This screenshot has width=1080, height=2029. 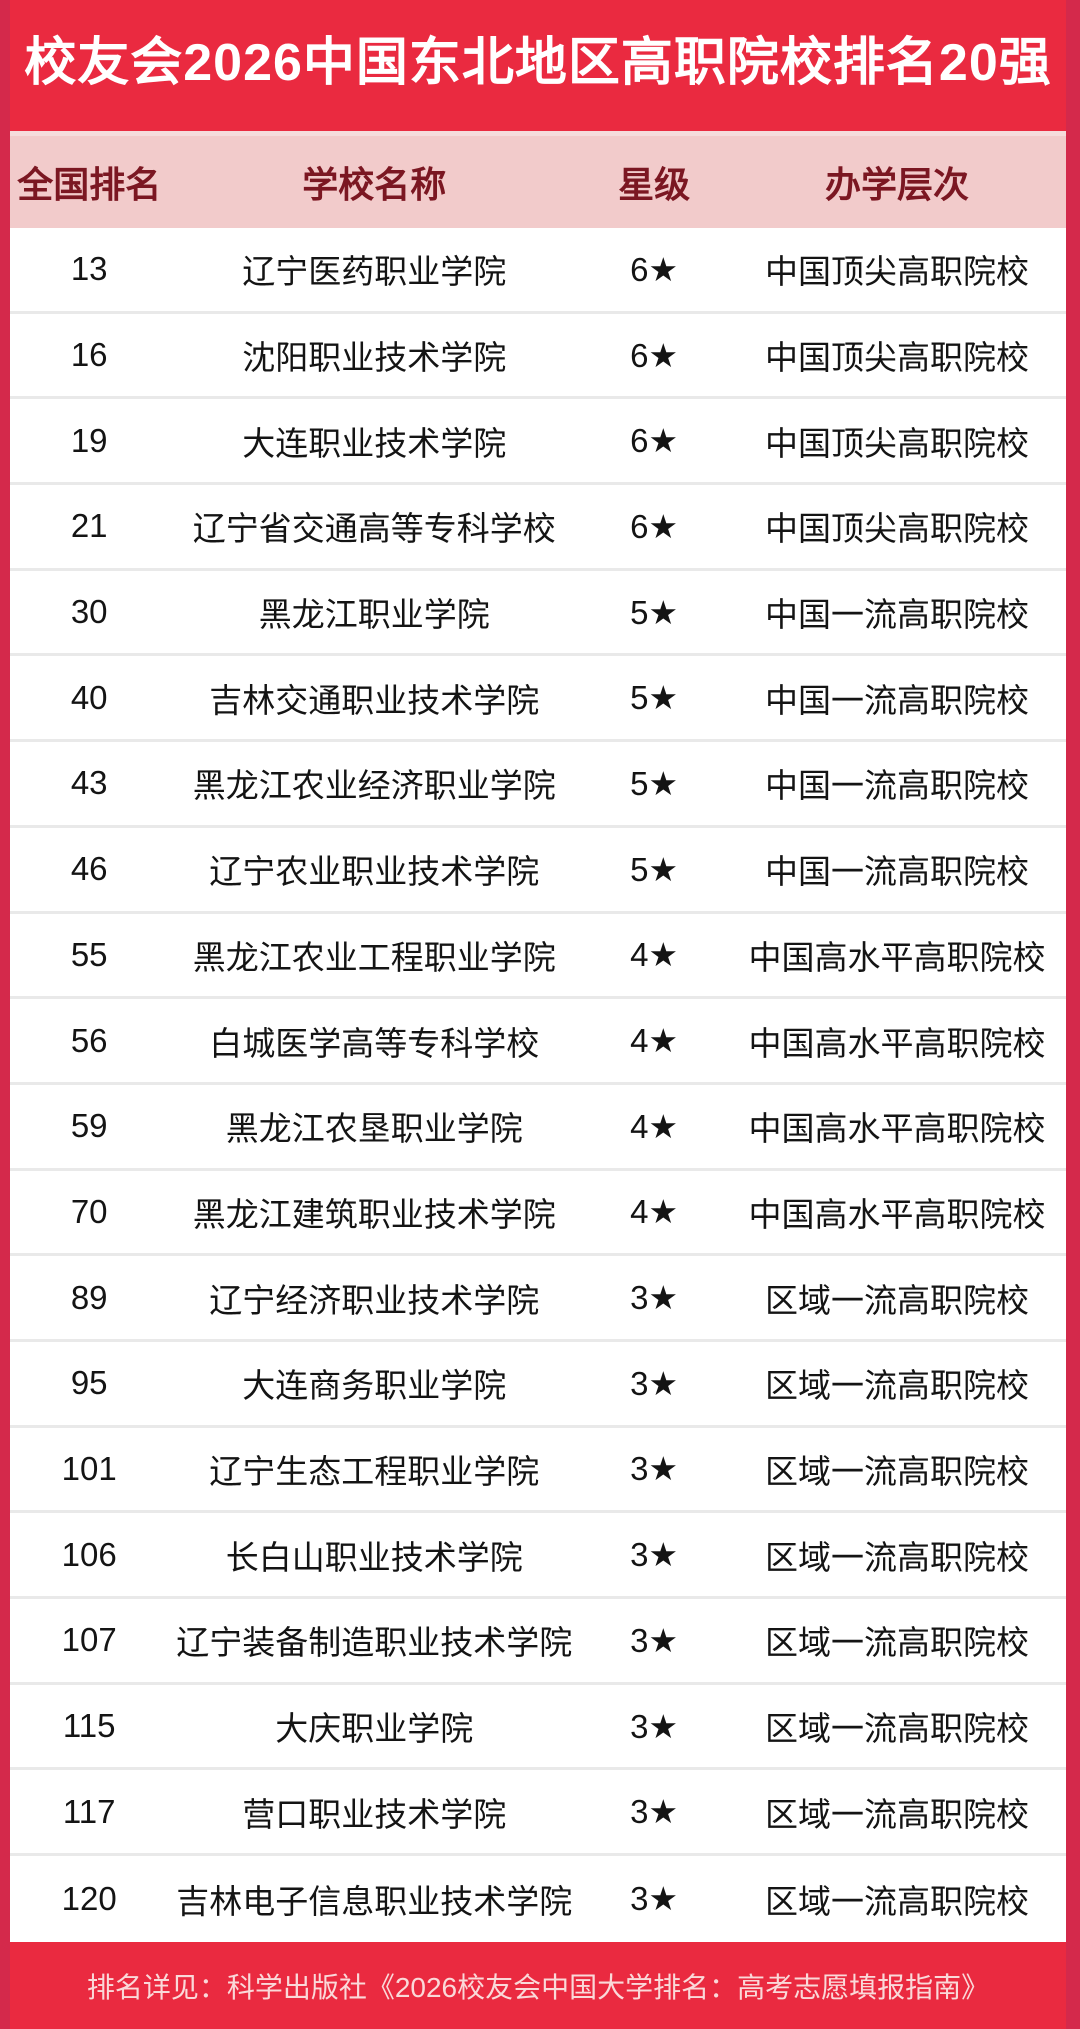 What do you see at coordinates (89, 954) in the screenshot?
I see `rank-cell: 55` at bounding box center [89, 954].